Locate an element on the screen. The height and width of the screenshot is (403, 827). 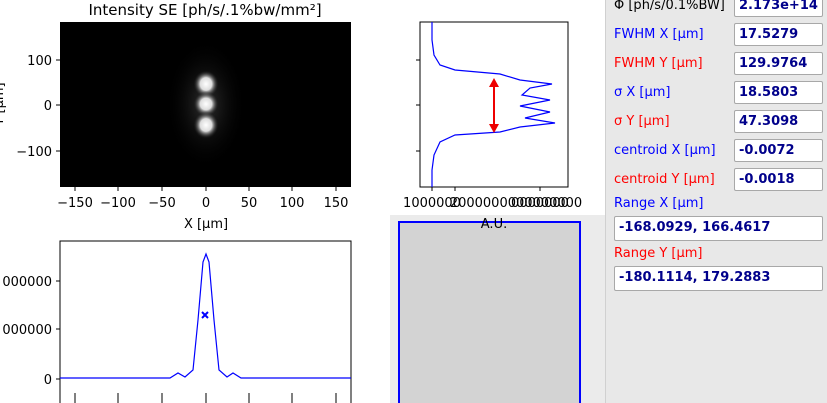
profile-x-frame is located at coordinates (205, 321).